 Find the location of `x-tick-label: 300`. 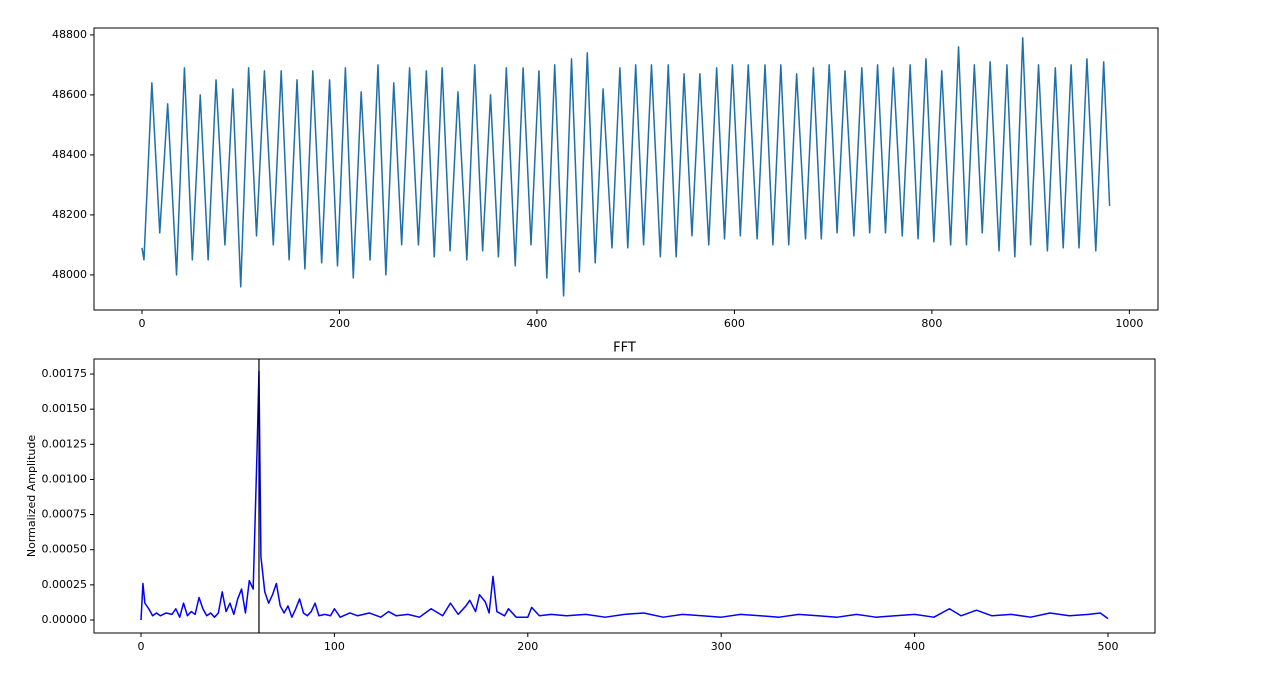

x-tick-label: 300 is located at coordinates (721, 646).